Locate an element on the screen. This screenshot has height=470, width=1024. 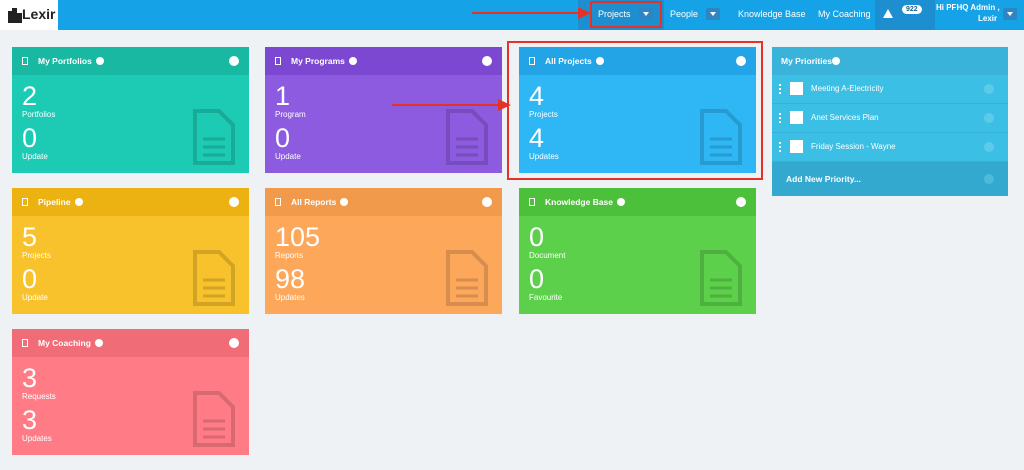
priorities-title: My Priorities is located at coordinates (807, 61).